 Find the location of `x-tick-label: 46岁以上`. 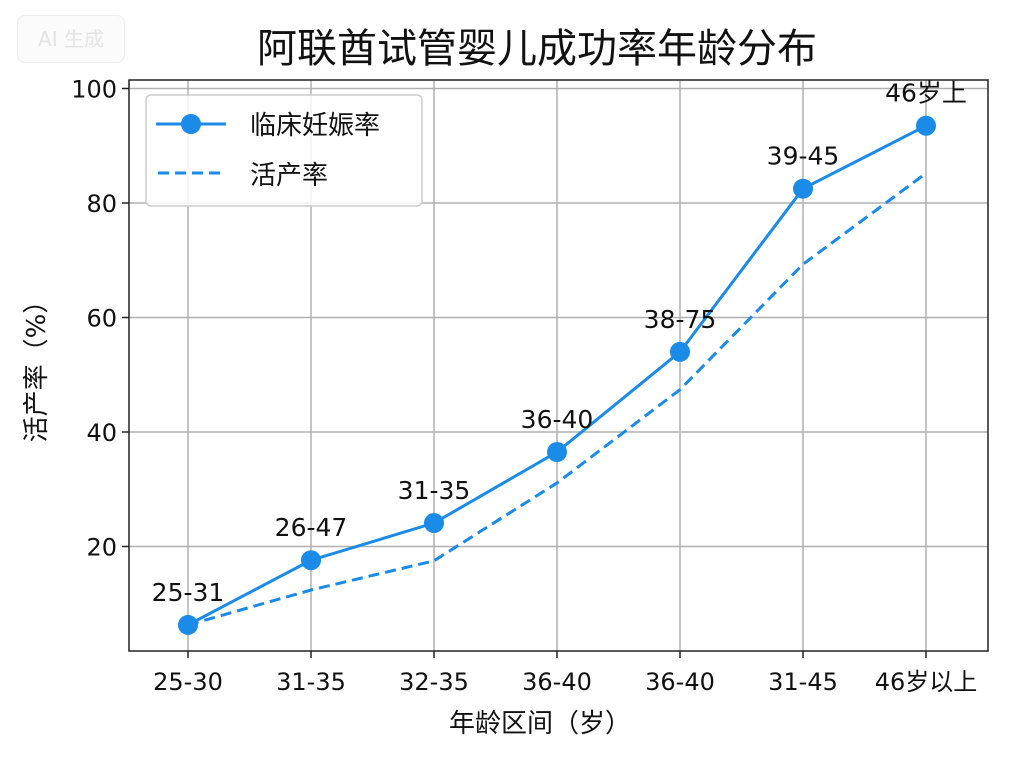

x-tick-label: 46岁以上 is located at coordinates (926, 682).